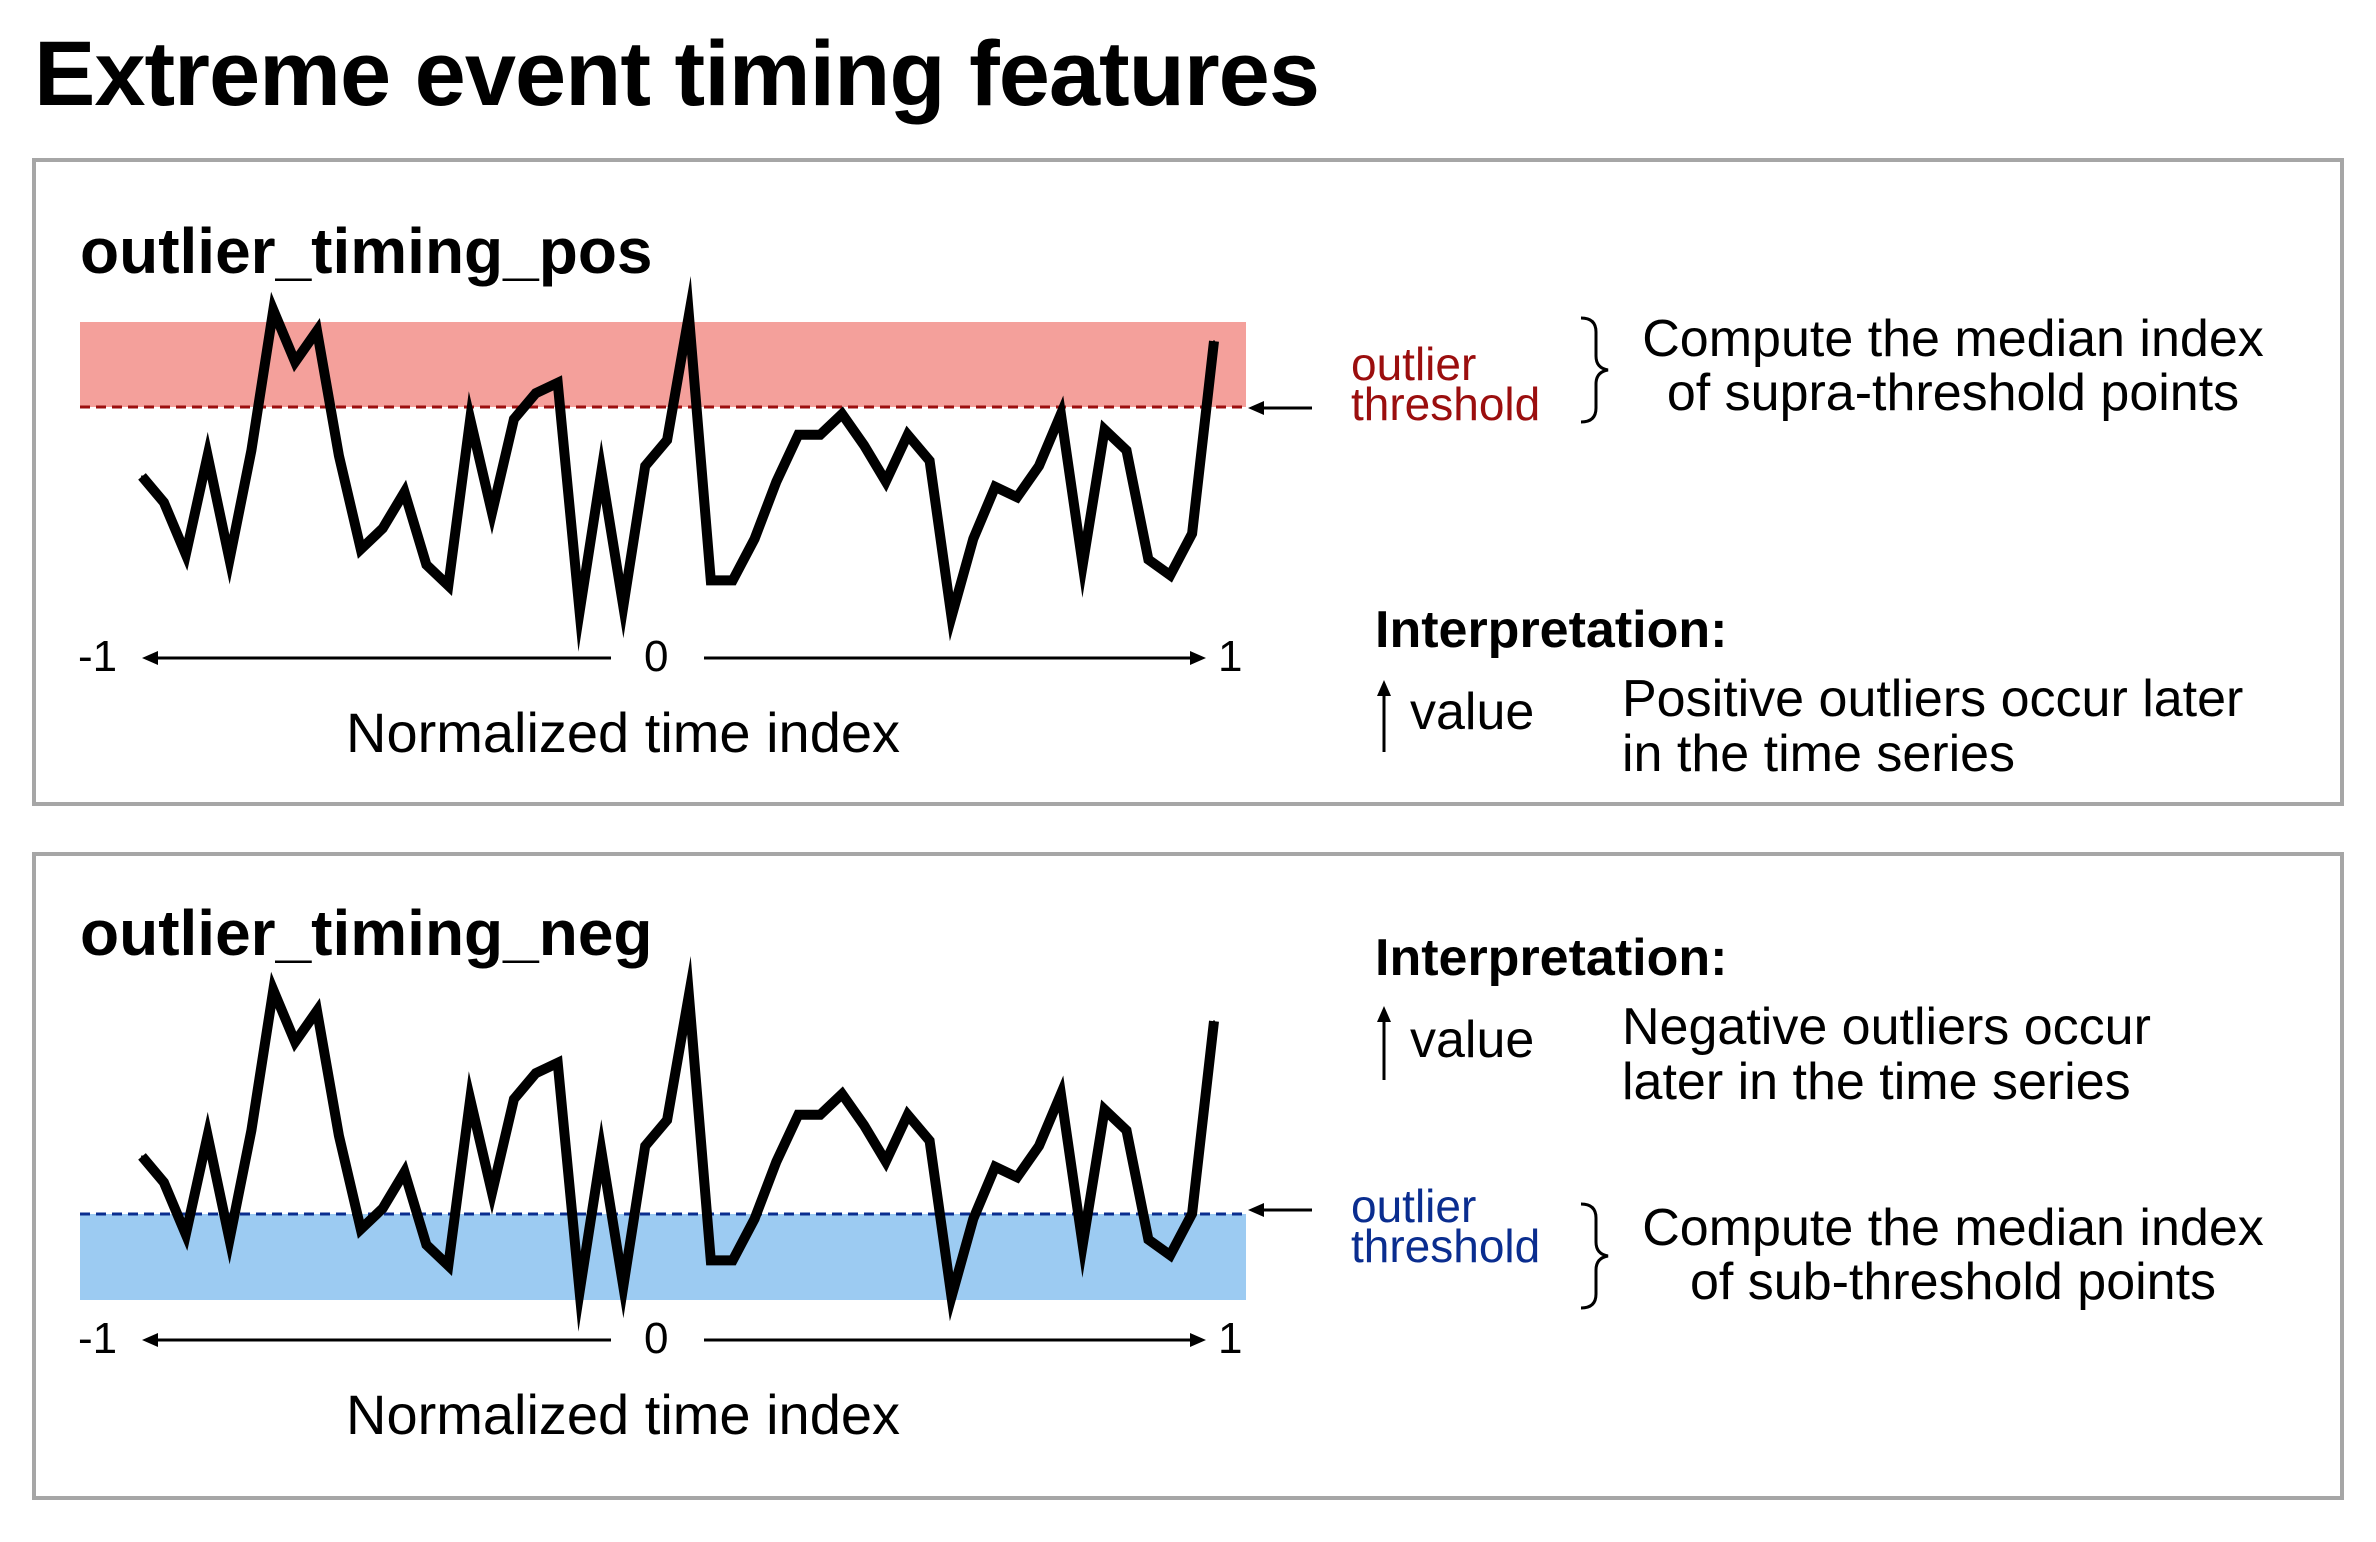  What do you see at coordinates (663, 364) in the screenshot?
I see `supra-threshold-region` at bounding box center [663, 364].